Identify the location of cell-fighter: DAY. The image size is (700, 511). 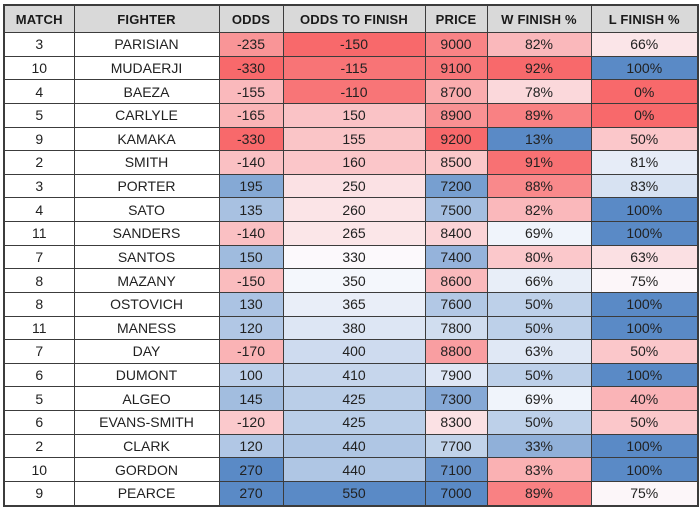
(146, 351).